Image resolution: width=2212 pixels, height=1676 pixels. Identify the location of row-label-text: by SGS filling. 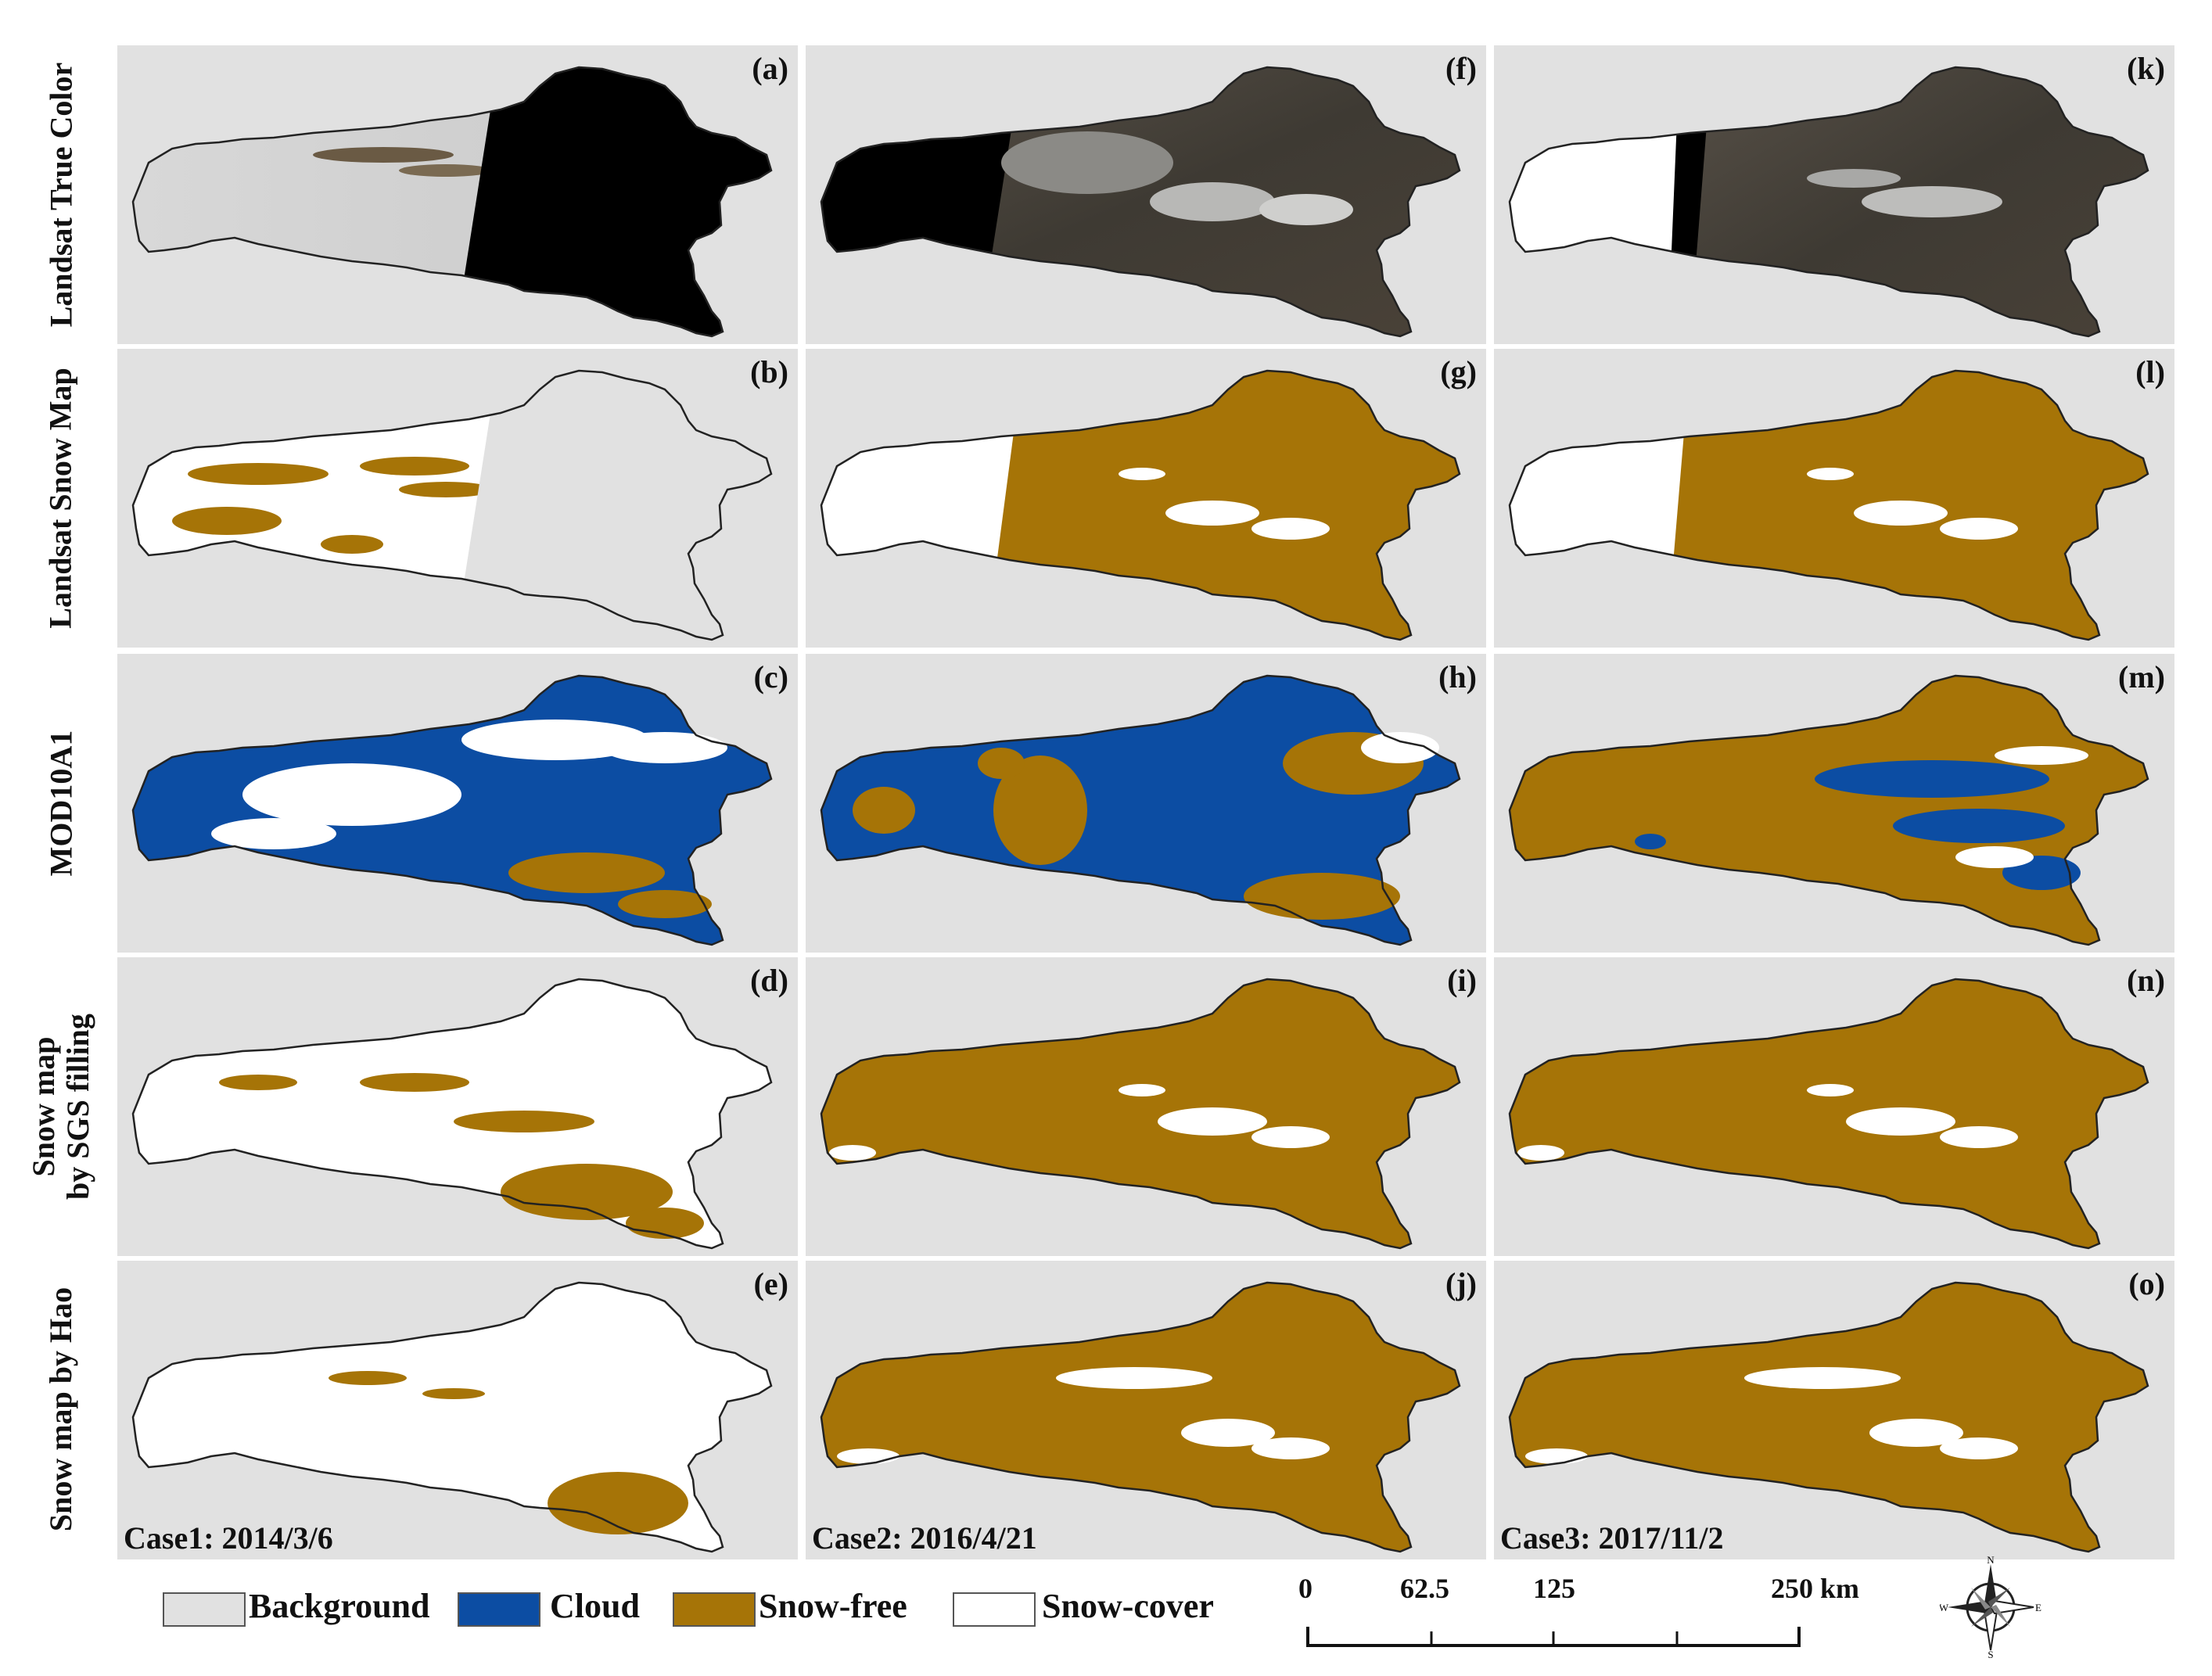
(77, 1107).